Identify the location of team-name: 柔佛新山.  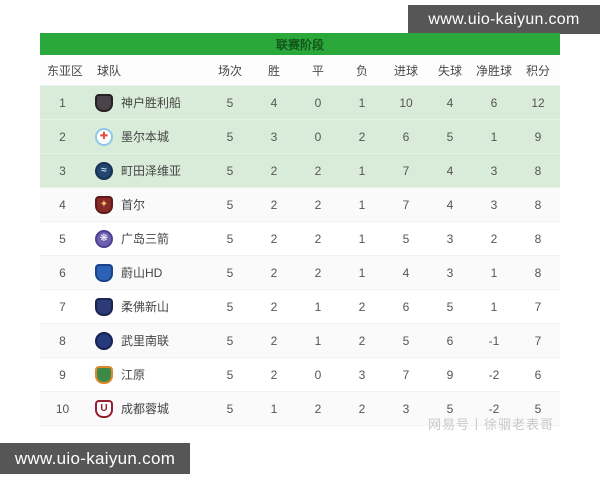
(145, 307).